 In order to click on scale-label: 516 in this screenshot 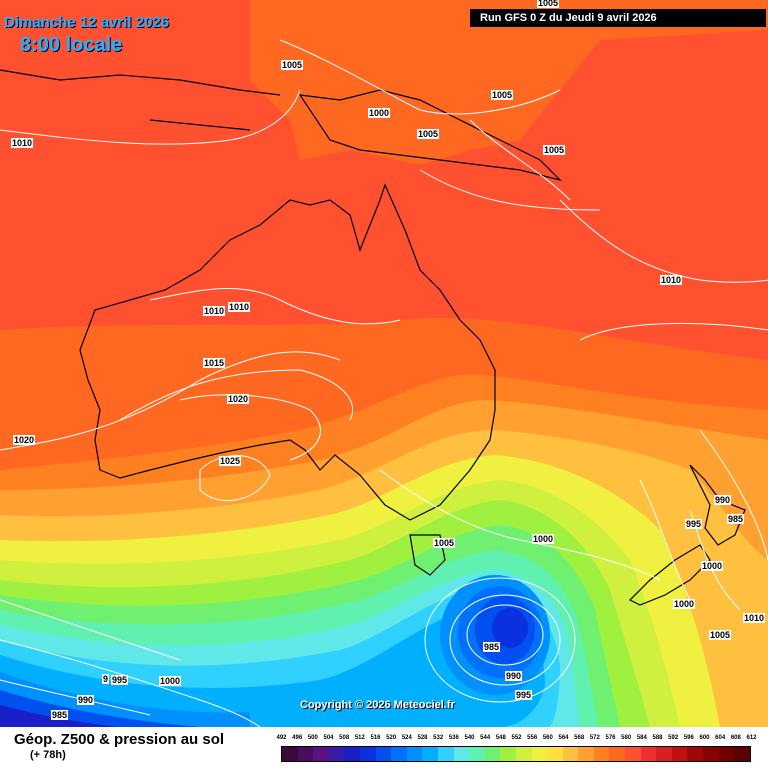, I will do `click(375, 738)`.